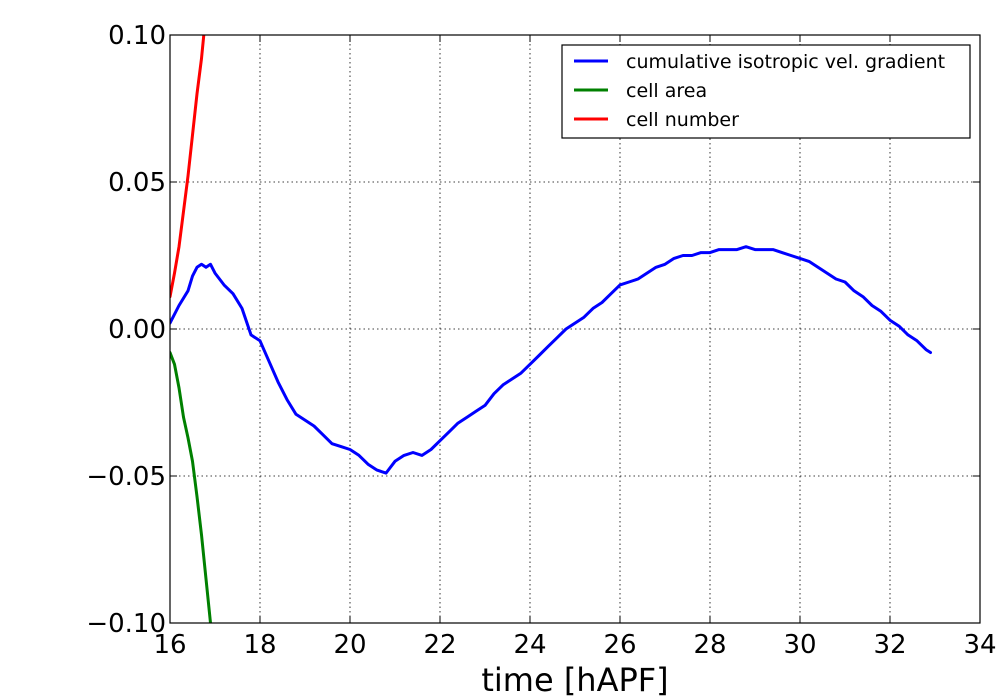  Describe the element at coordinates (682, 120) in the screenshot. I see `legend-label: cell number` at that location.